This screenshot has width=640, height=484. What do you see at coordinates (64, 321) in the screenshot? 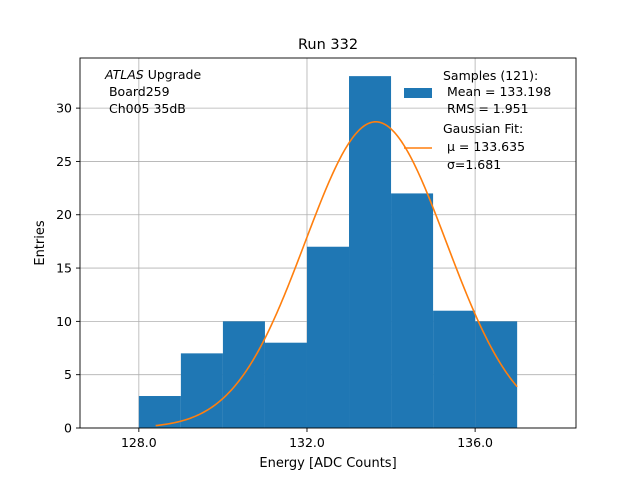
I see `y-tick-label-2: 10` at bounding box center [64, 321].